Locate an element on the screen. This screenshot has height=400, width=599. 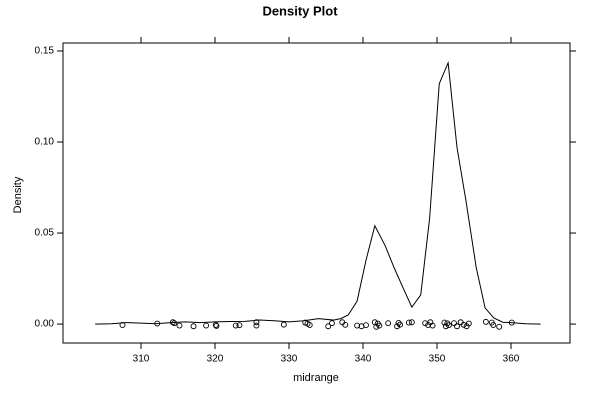
x-tick-label: 350 is located at coordinates (437, 359).